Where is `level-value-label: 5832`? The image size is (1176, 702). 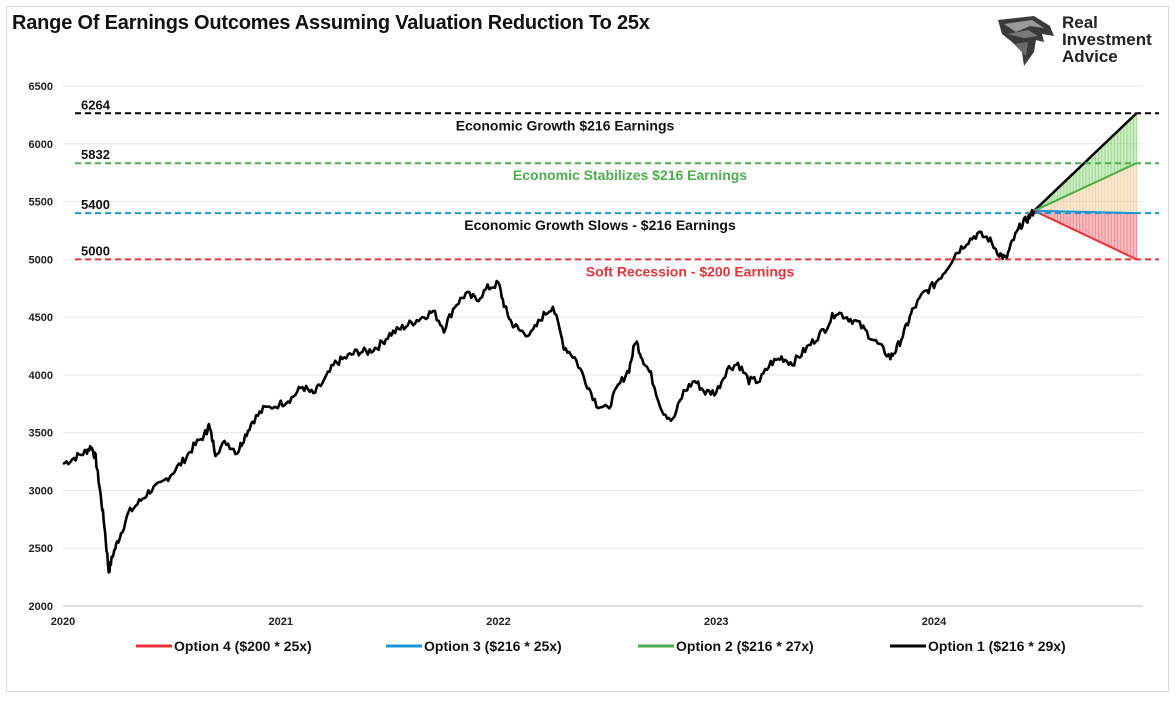
level-value-label: 5832 is located at coordinates (95, 154).